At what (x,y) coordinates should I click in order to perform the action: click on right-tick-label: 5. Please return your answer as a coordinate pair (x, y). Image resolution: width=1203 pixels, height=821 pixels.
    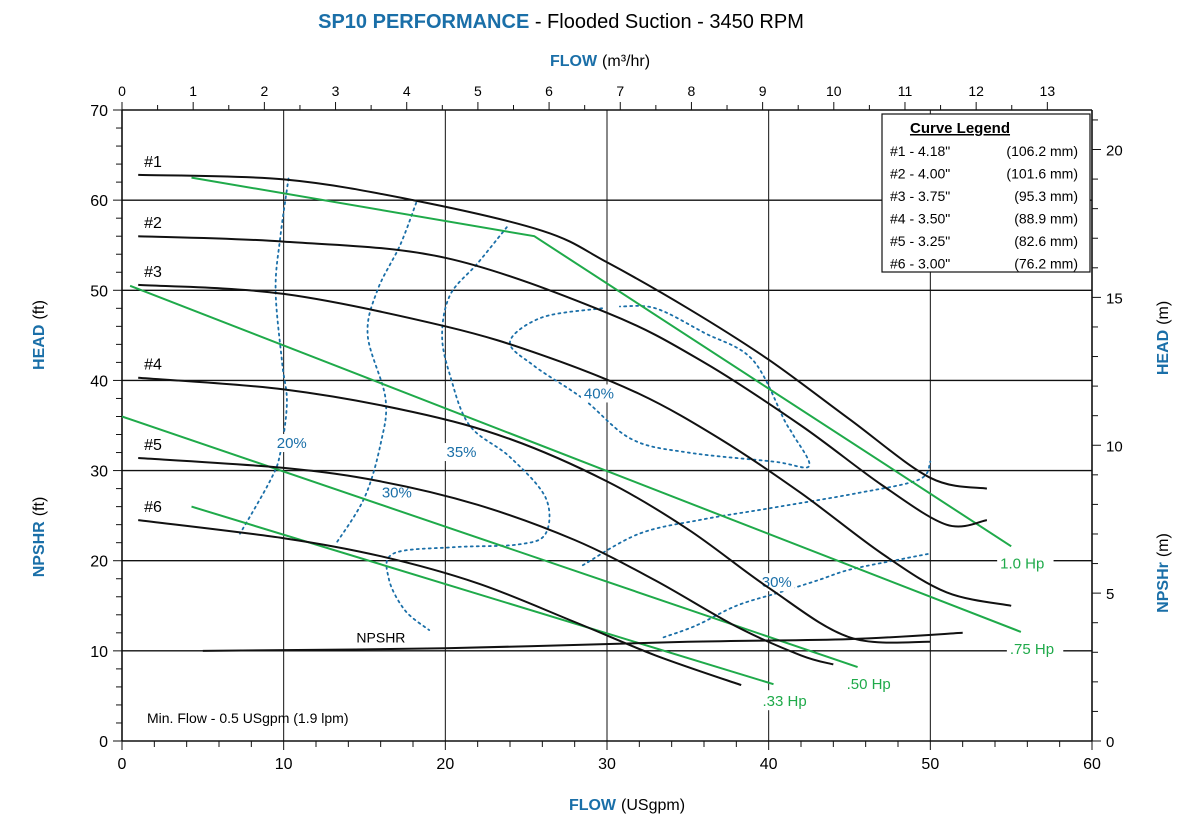
    Looking at the image, I should click on (1110, 594).